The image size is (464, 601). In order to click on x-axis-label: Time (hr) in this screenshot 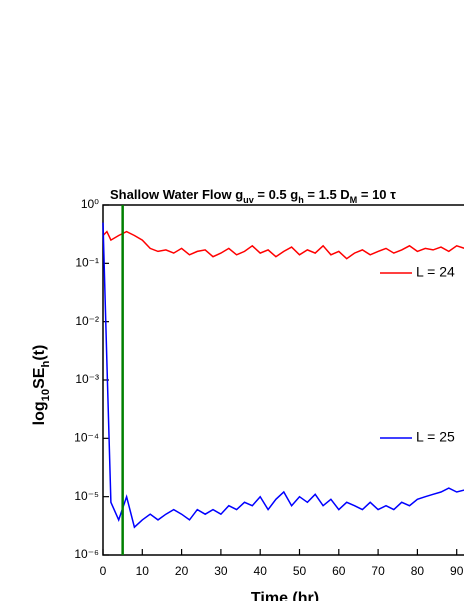, I will do `click(285, 595)`.